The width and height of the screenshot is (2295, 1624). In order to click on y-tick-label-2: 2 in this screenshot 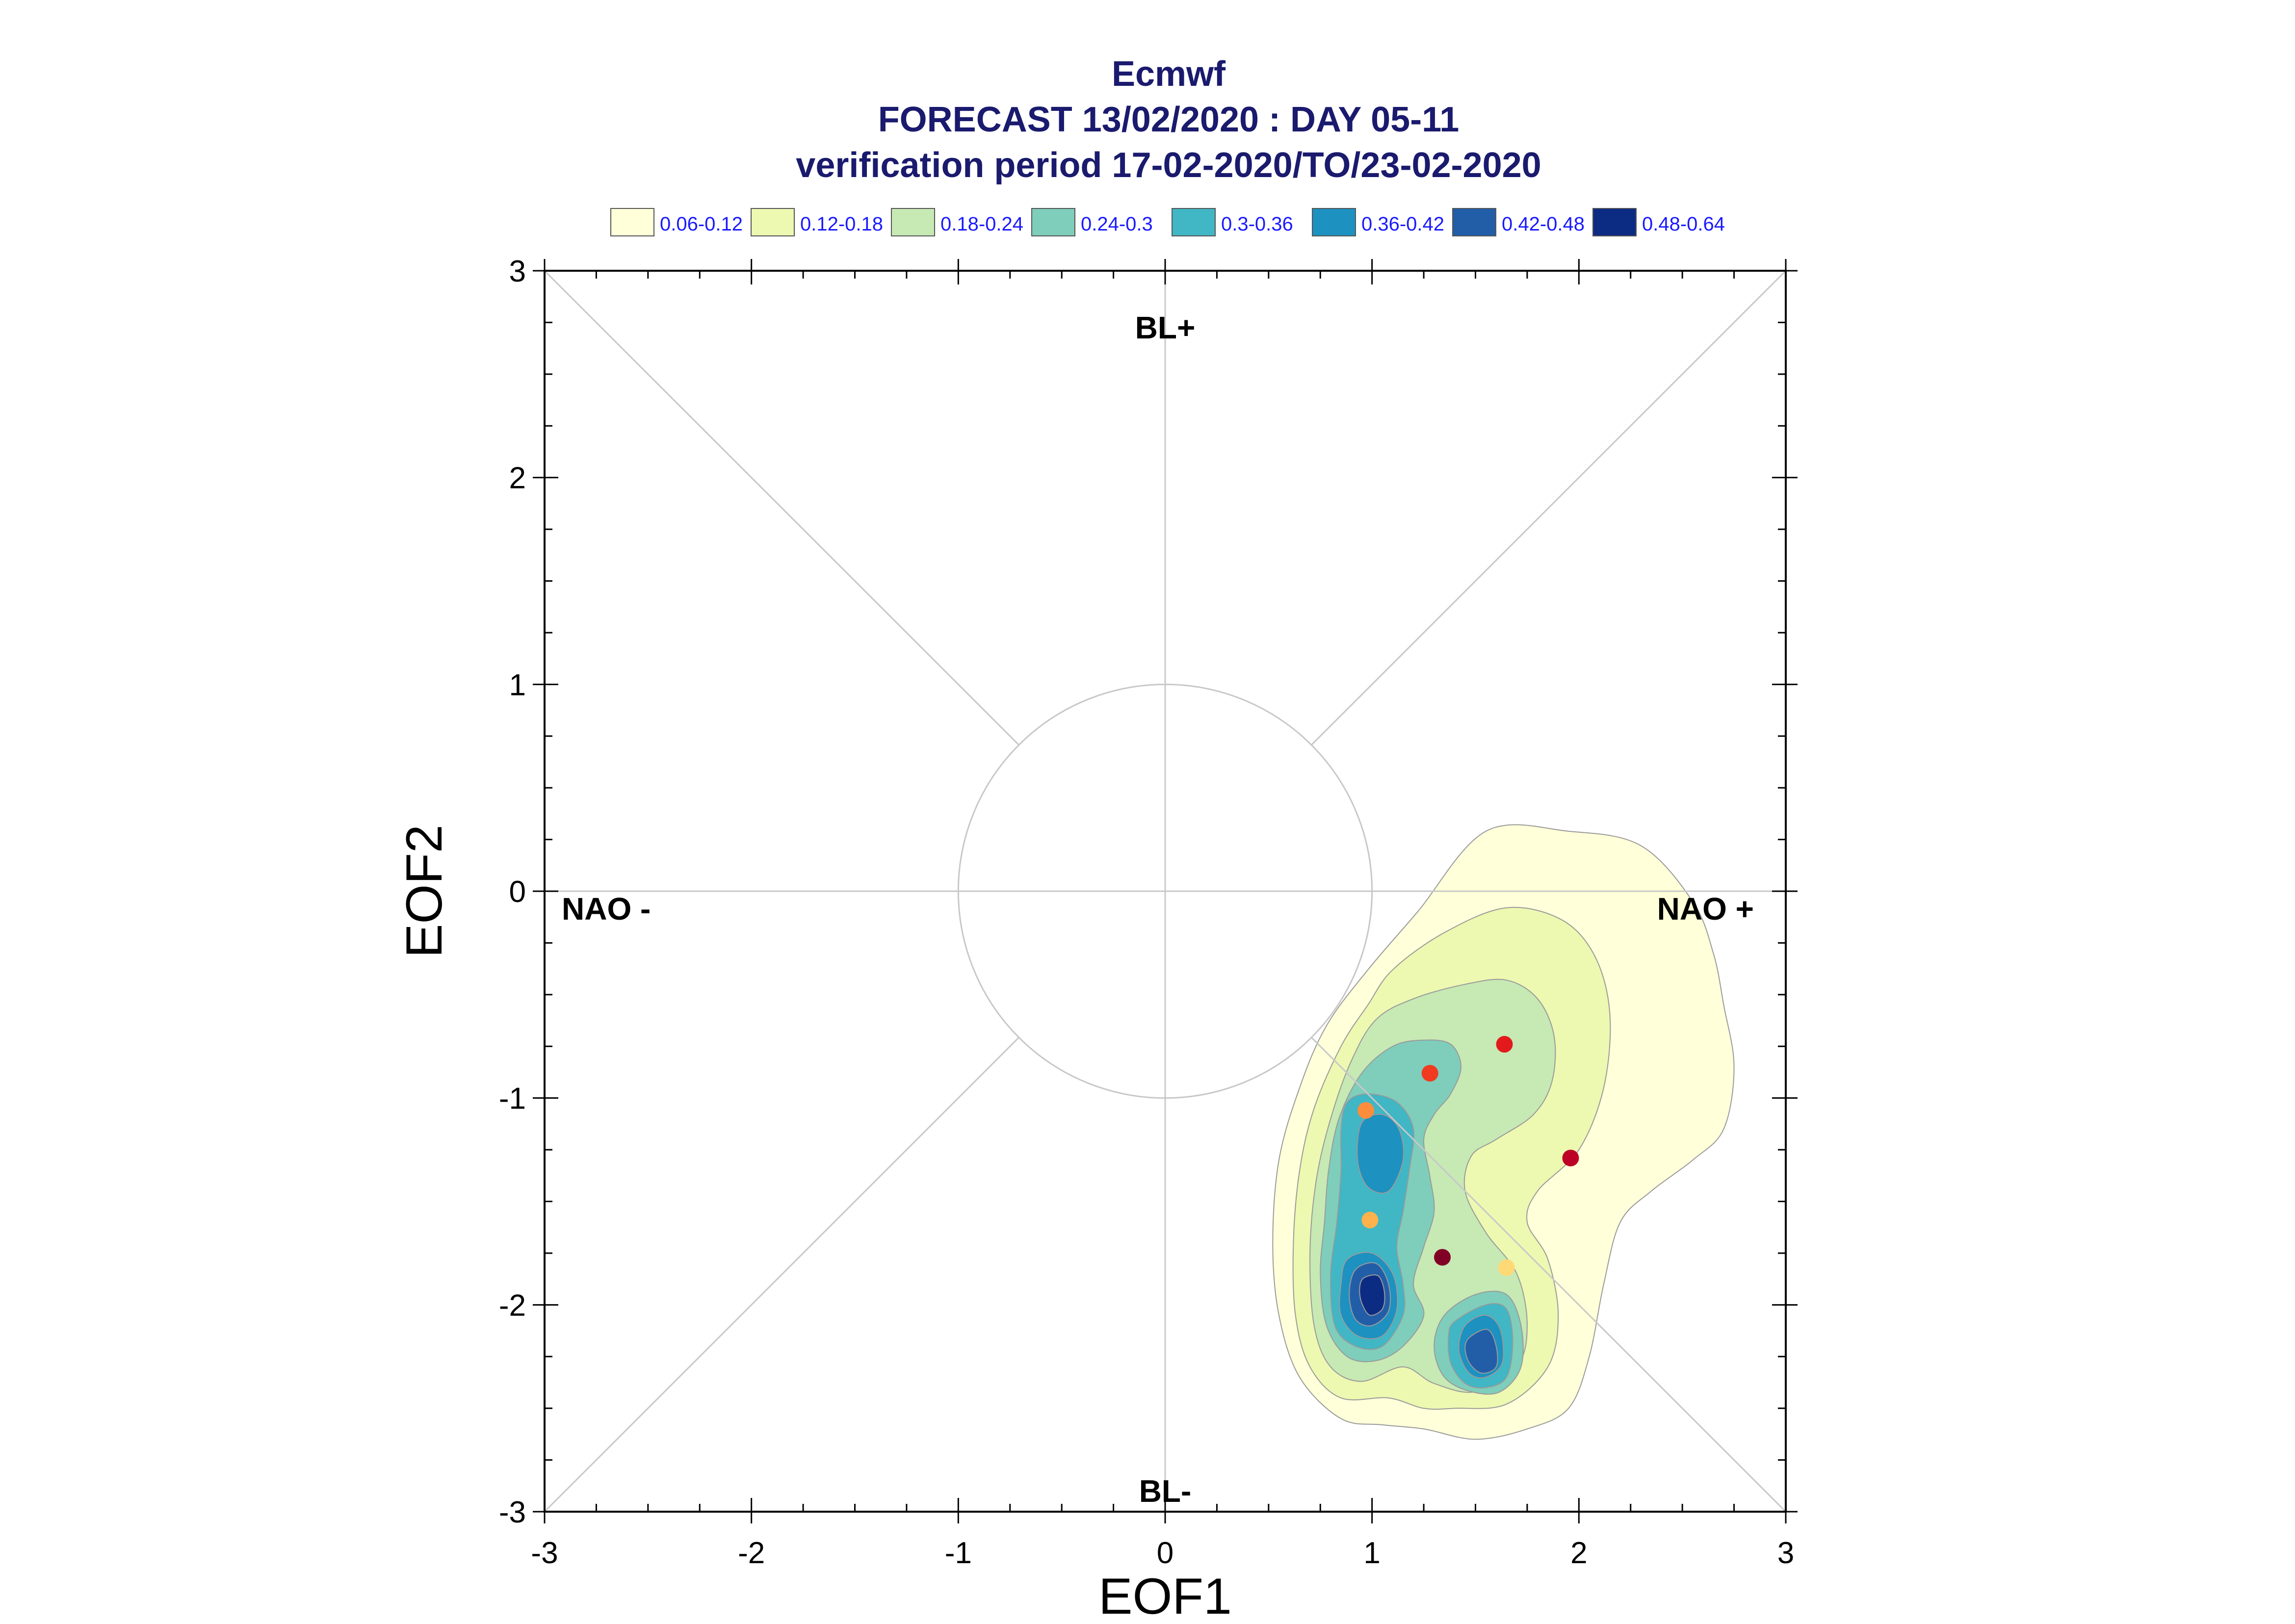, I will do `click(518, 478)`.